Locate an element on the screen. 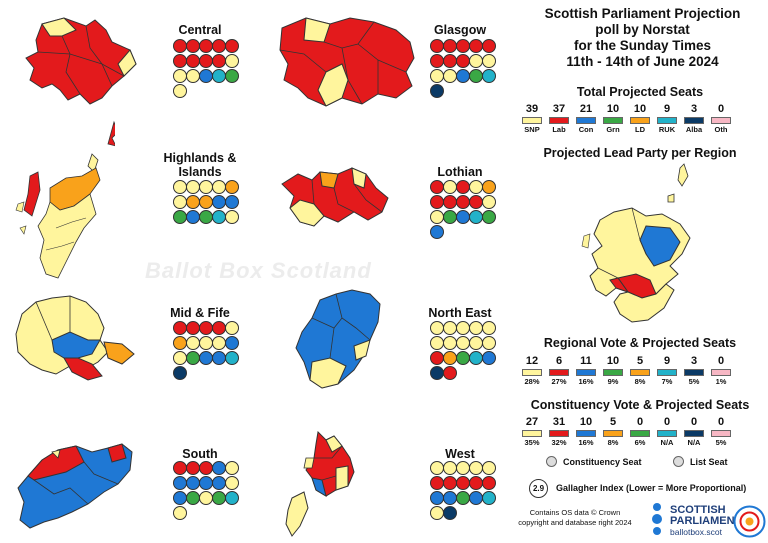  vote-share: N/A is located at coordinates (694, 442).